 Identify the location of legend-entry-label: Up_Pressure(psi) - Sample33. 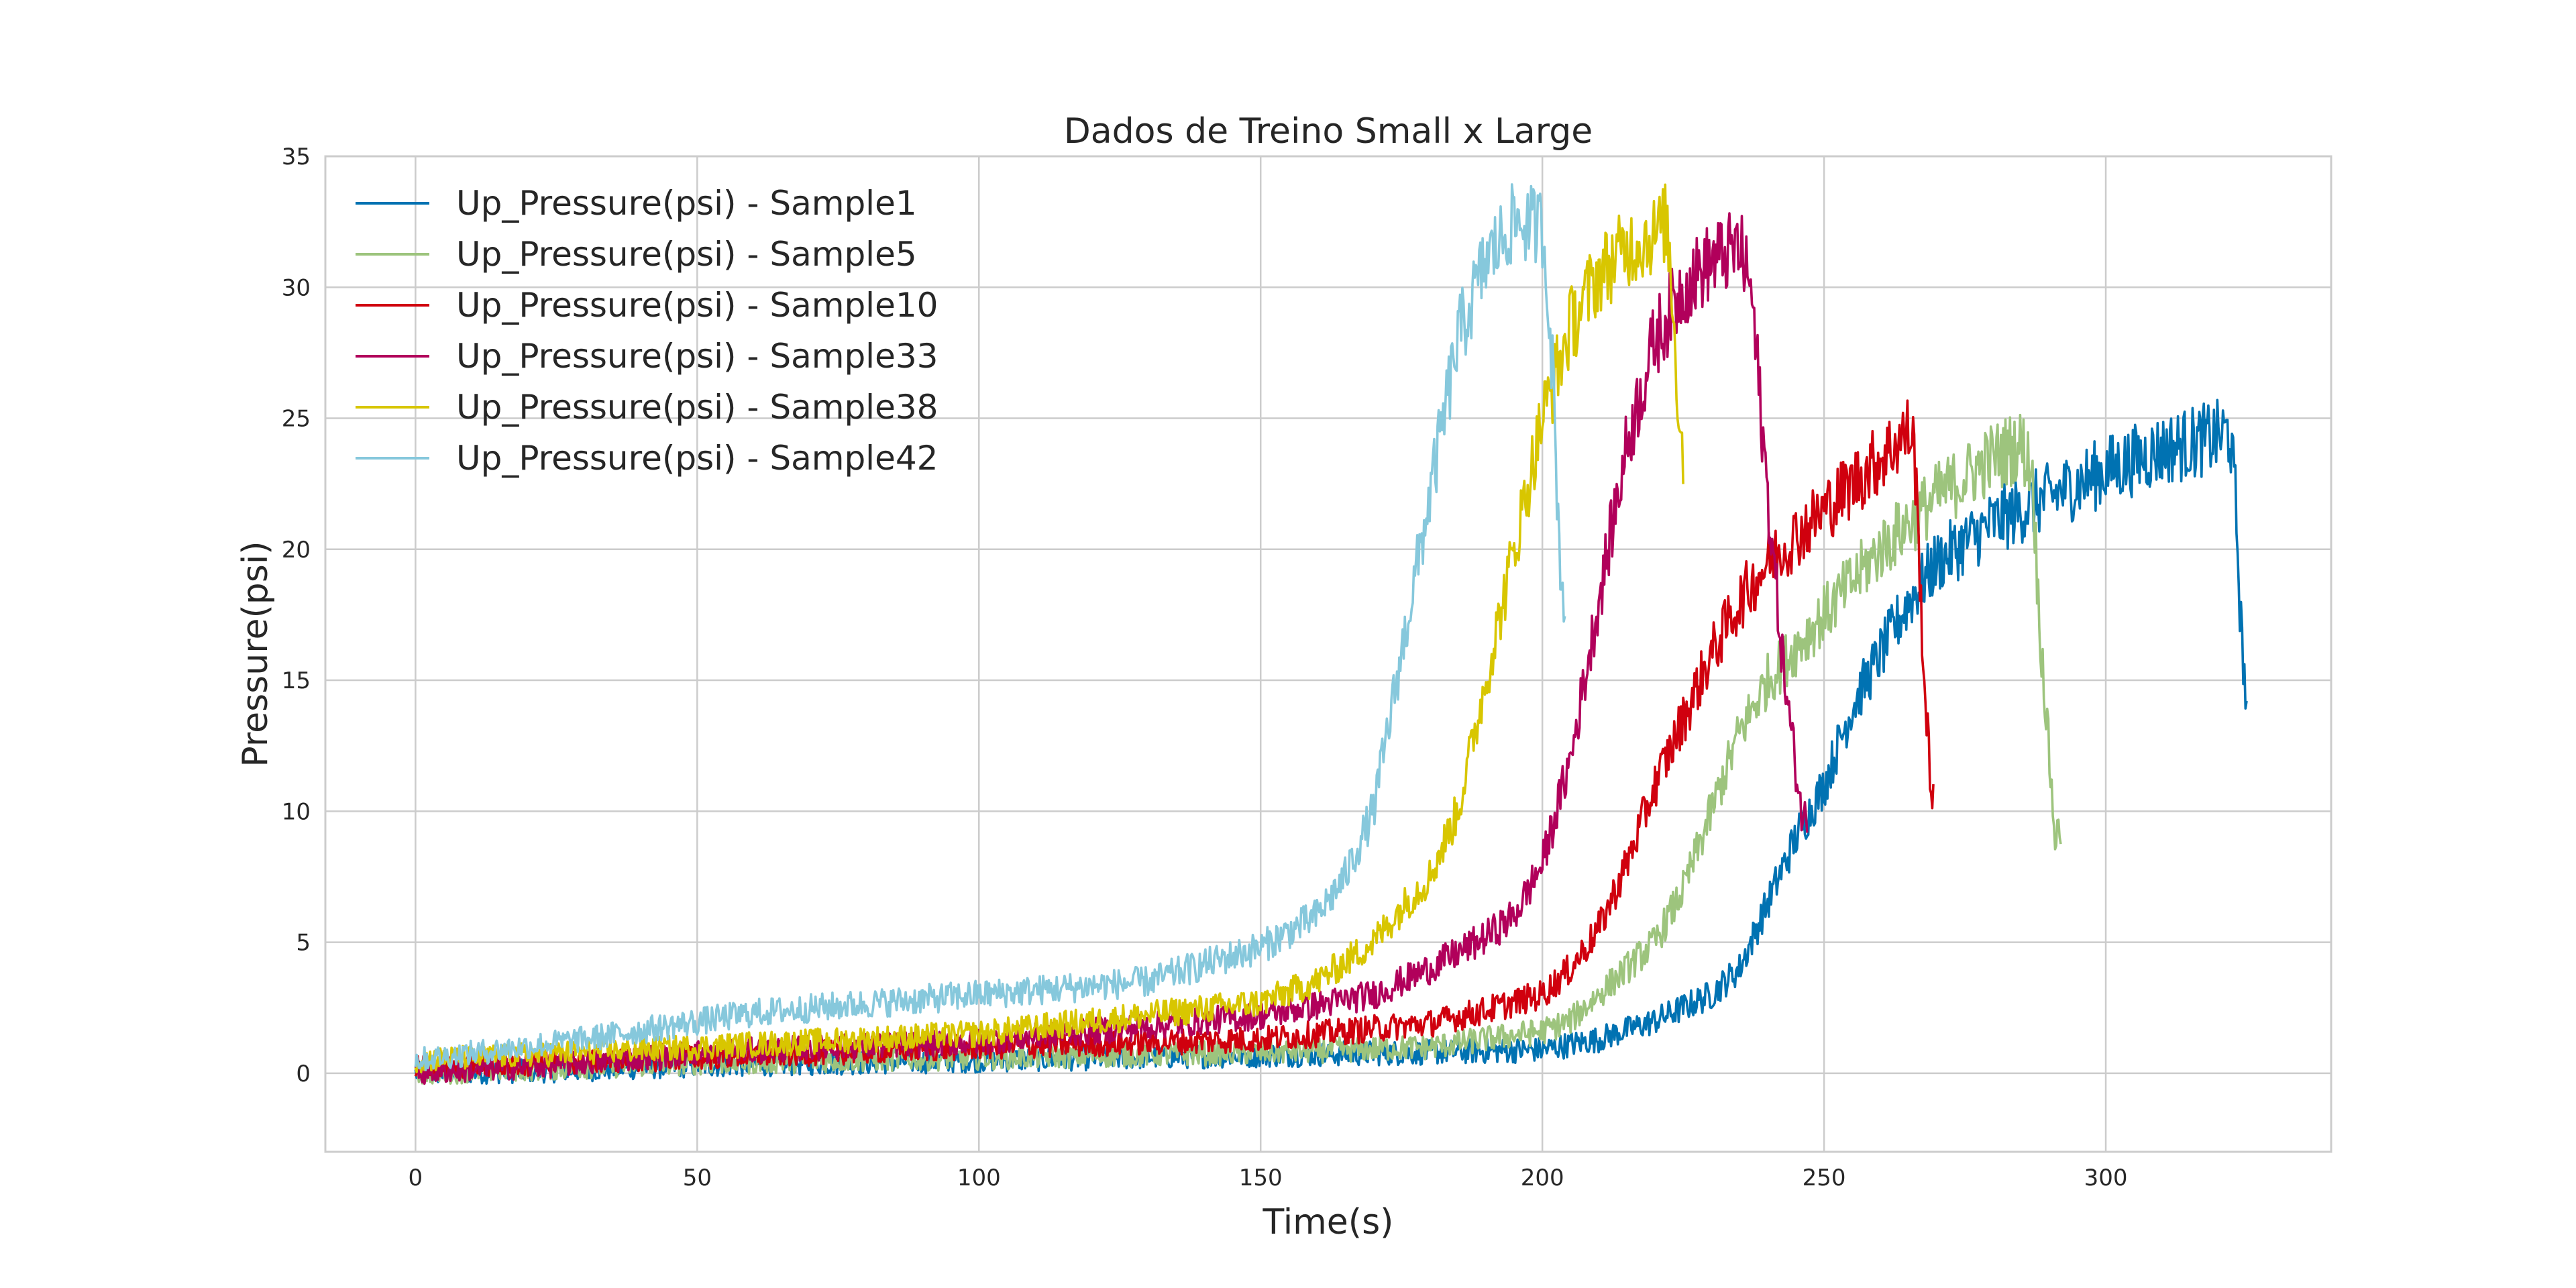
(697, 356).